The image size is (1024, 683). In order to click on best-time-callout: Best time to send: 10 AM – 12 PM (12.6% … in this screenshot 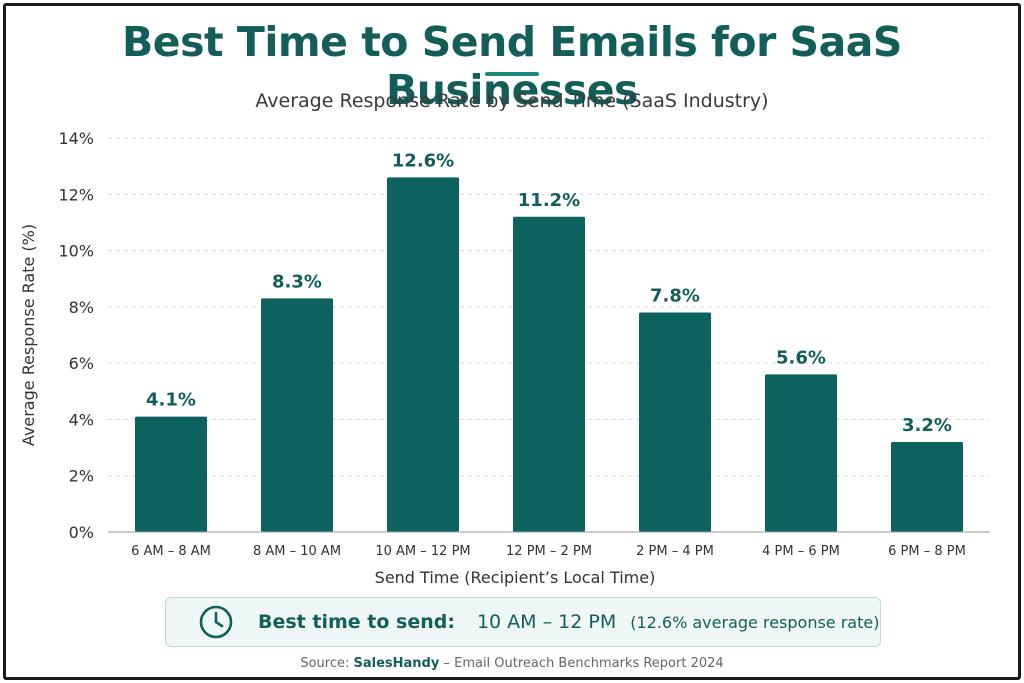, I will do `click(523, 622)`.